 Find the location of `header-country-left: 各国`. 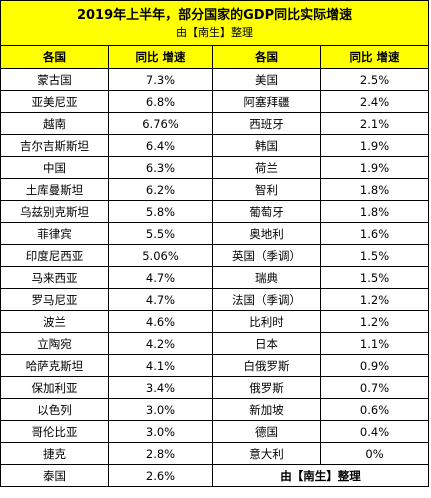

header-country-left: 各国 is located at coordinates (54, 57).